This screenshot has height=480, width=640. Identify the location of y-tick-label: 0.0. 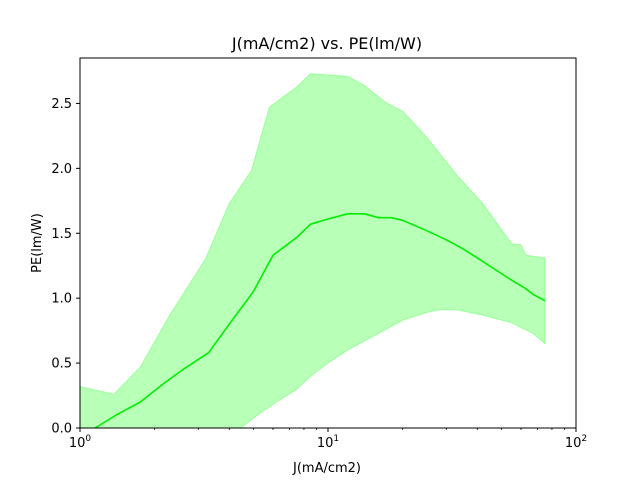
(61, 429).